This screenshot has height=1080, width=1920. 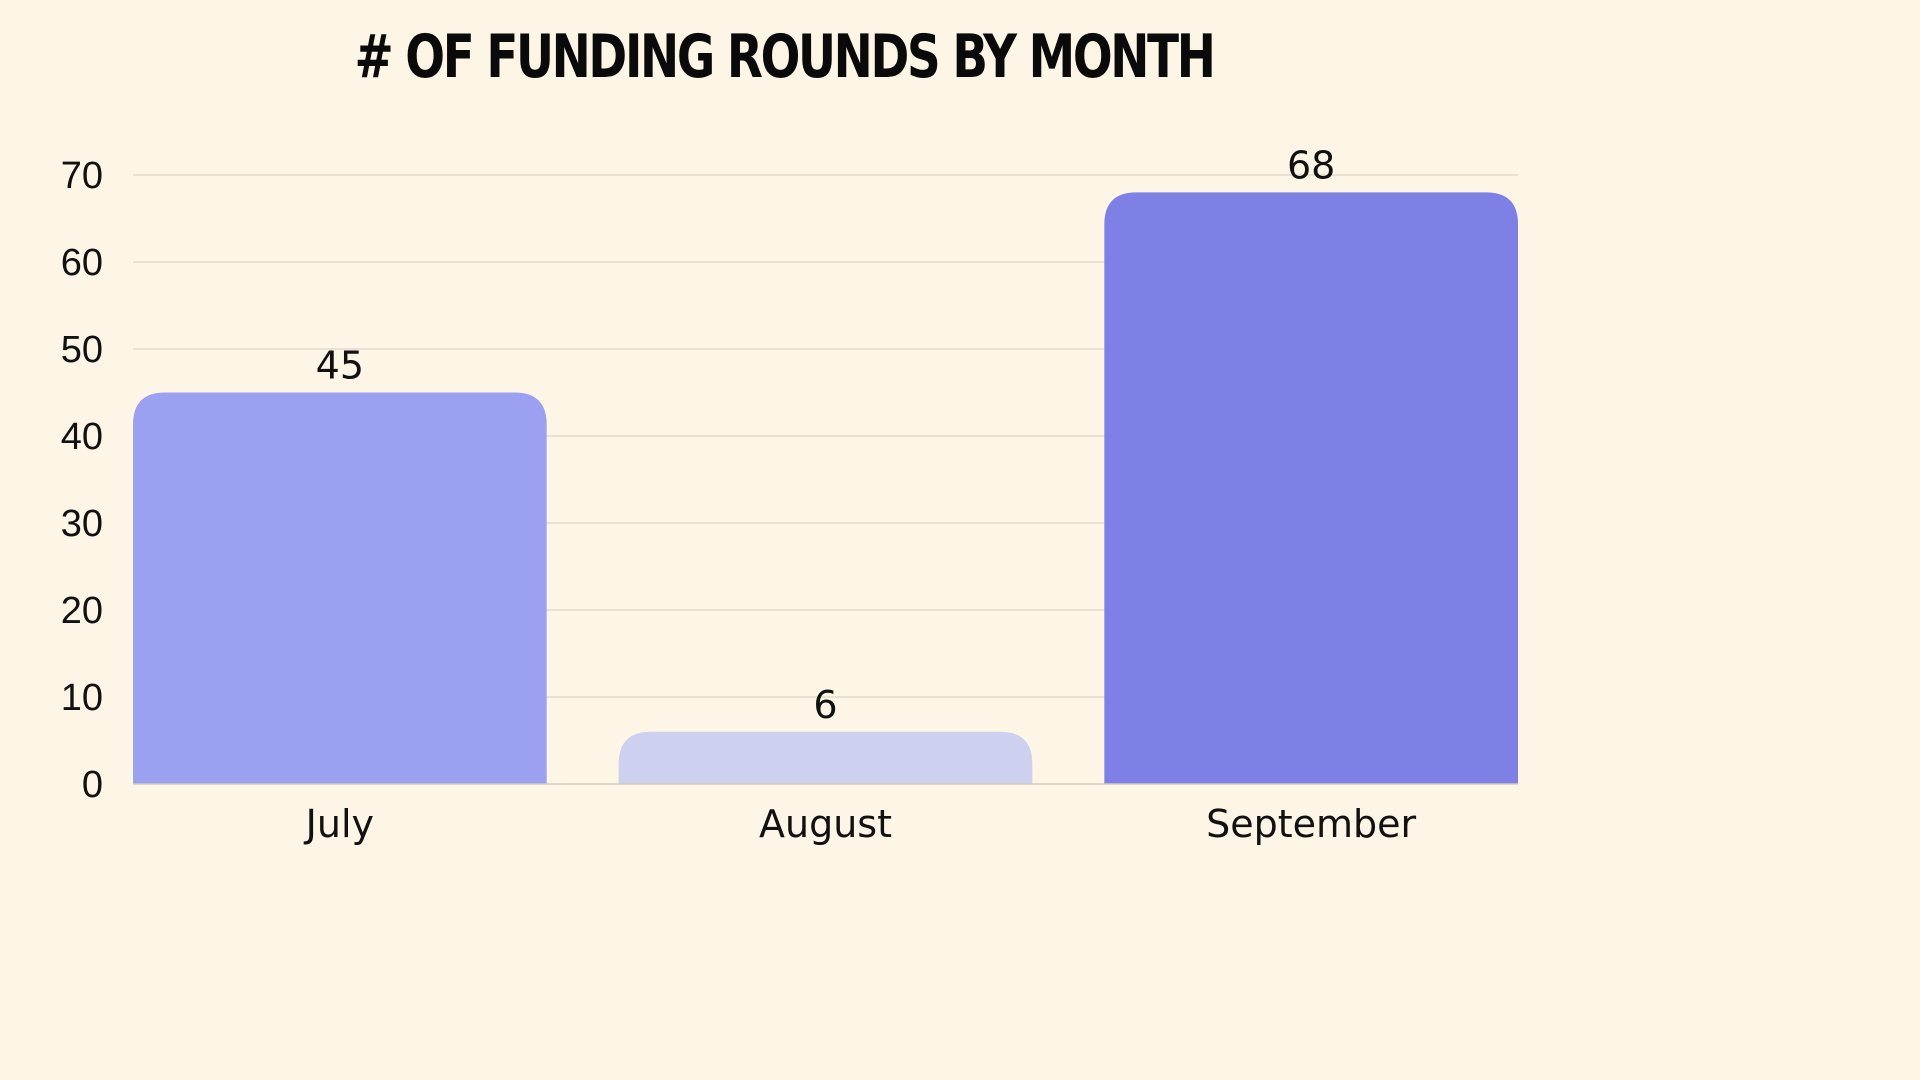 I want to click on y-tick-label-20: 20, so click(x=82, y=611).